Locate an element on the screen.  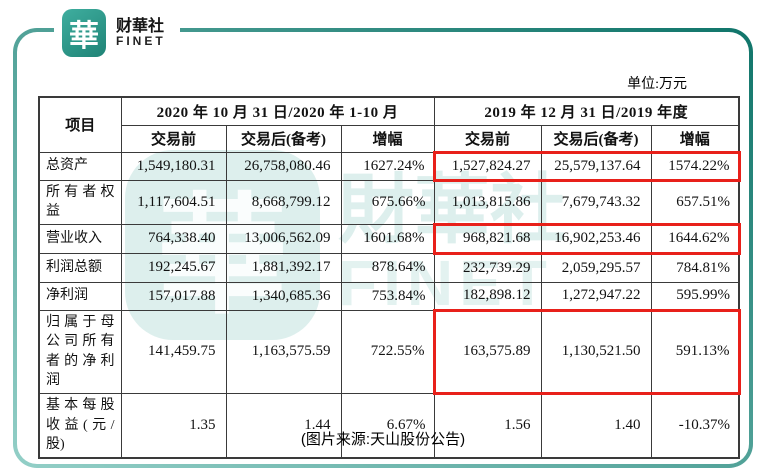
brand-name: 财華社 is located at coordinates (140, 26).